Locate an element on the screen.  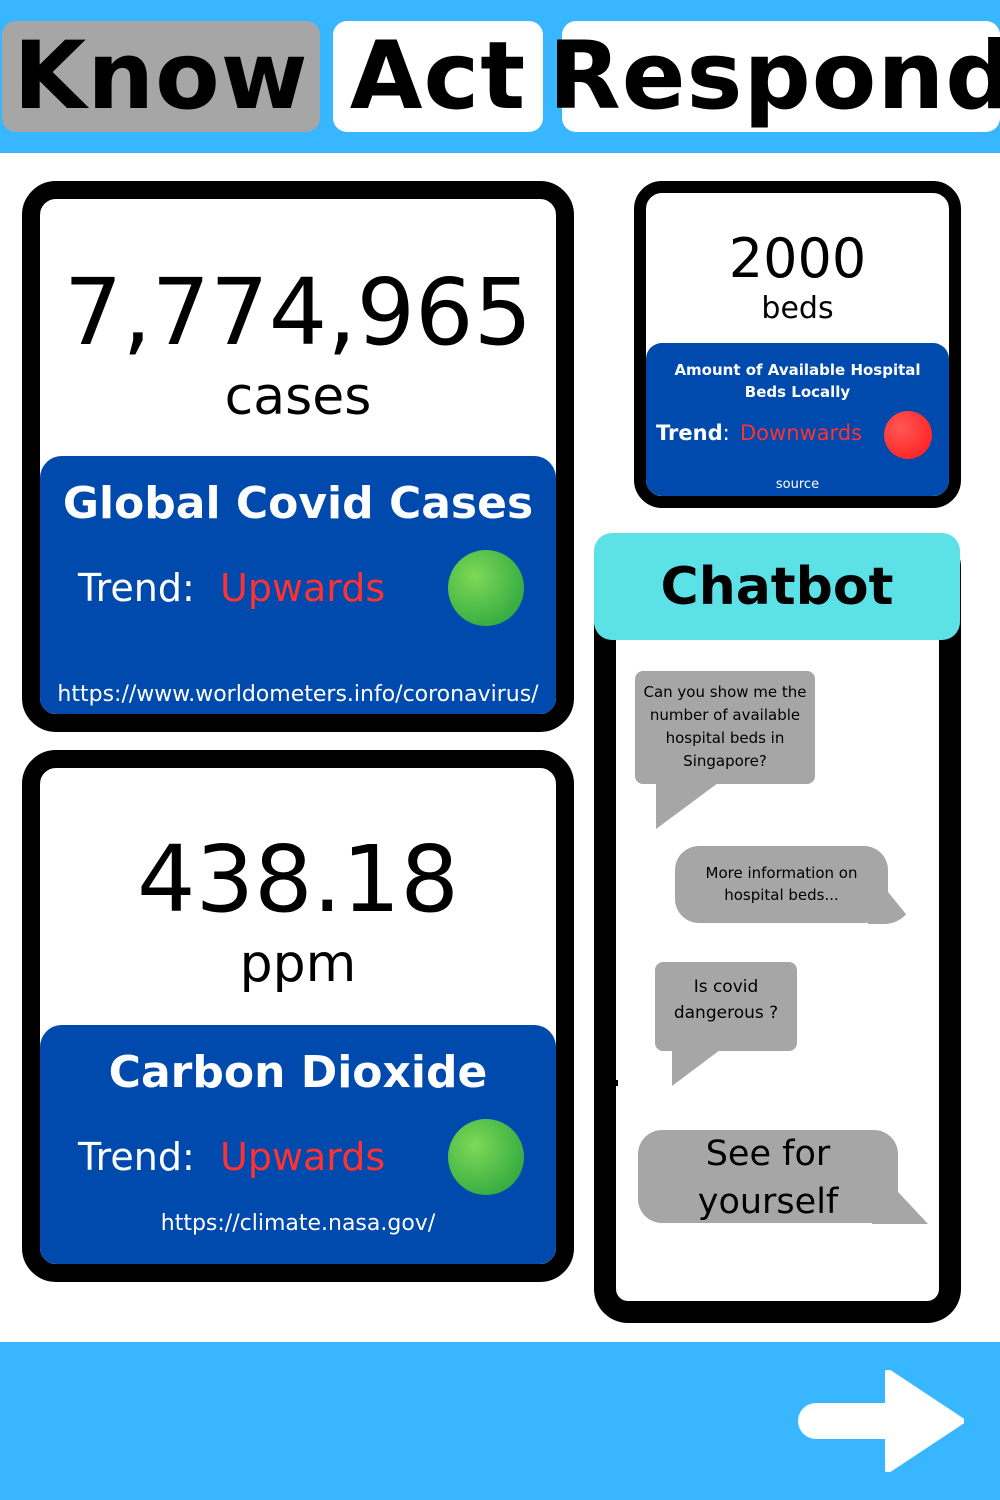
tab-act: Act is located at coordinates (438, 76).